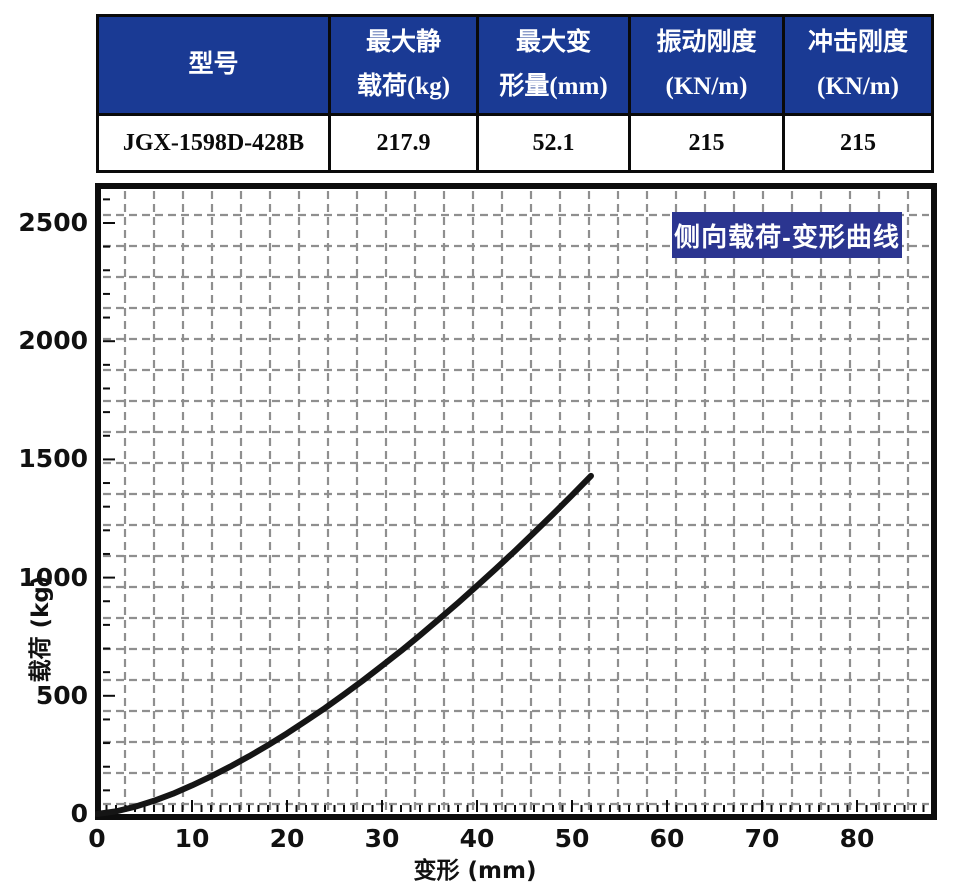  I want to click on header-vibration-stiffness: 振动刚度 (KN/m), so click(706, 65).